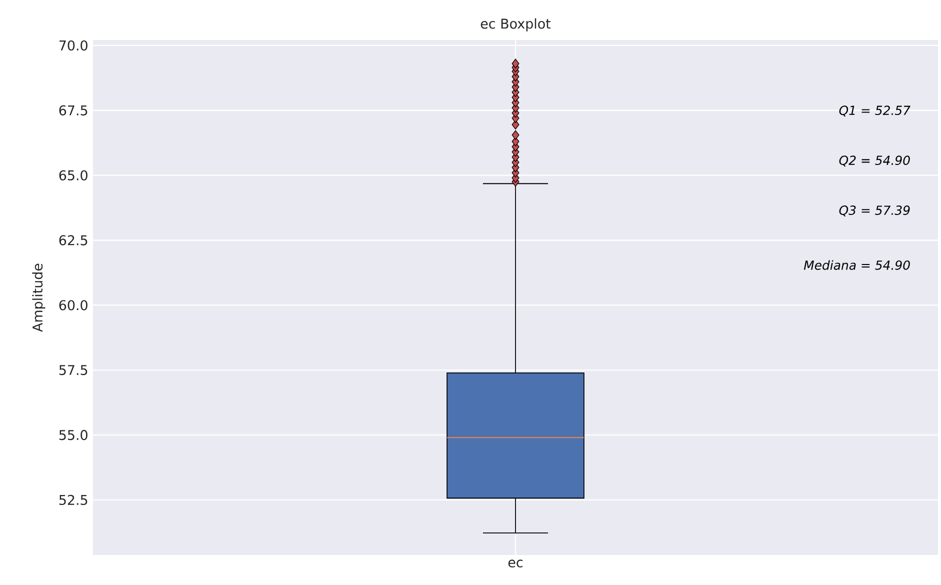  Describe the element at coordinates (874, 211) in the screenshot. I see `annotation: Q3 = 57.39` at that location.